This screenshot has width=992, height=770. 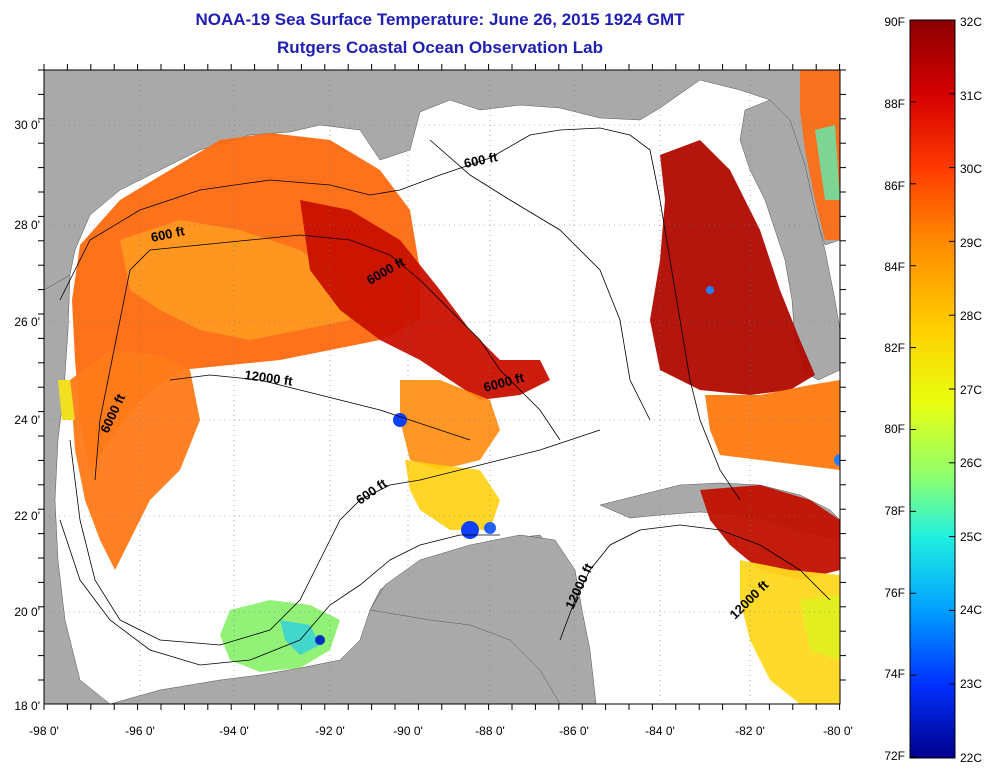 I want to click on colorbar-c-label: 23C, so click(x=971, y=684).